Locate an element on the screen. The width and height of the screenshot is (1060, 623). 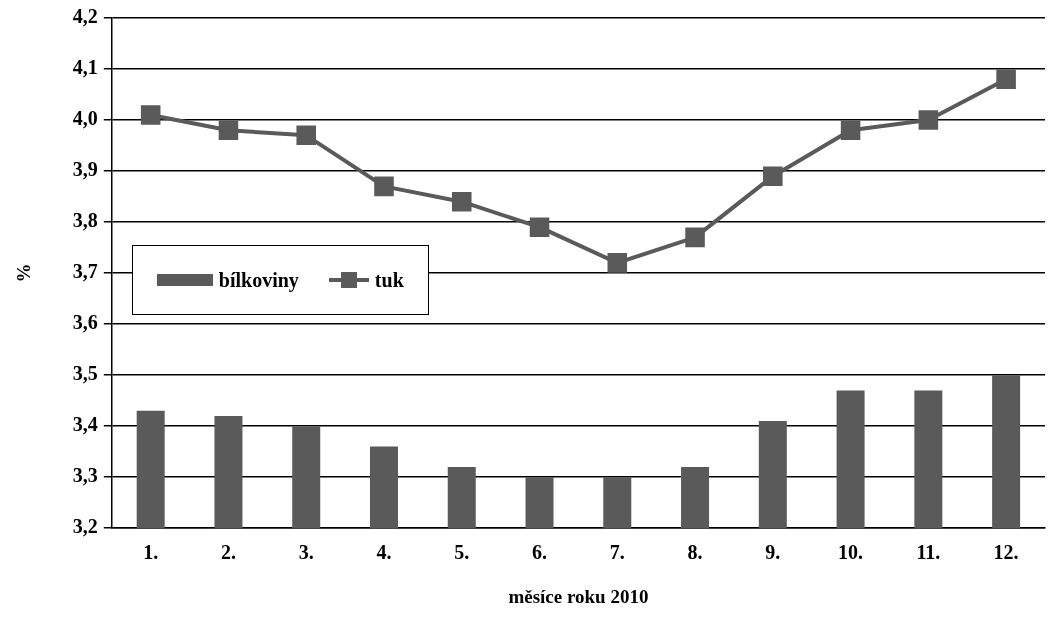
y-axis-title: % is located at coordinates (24, 273).